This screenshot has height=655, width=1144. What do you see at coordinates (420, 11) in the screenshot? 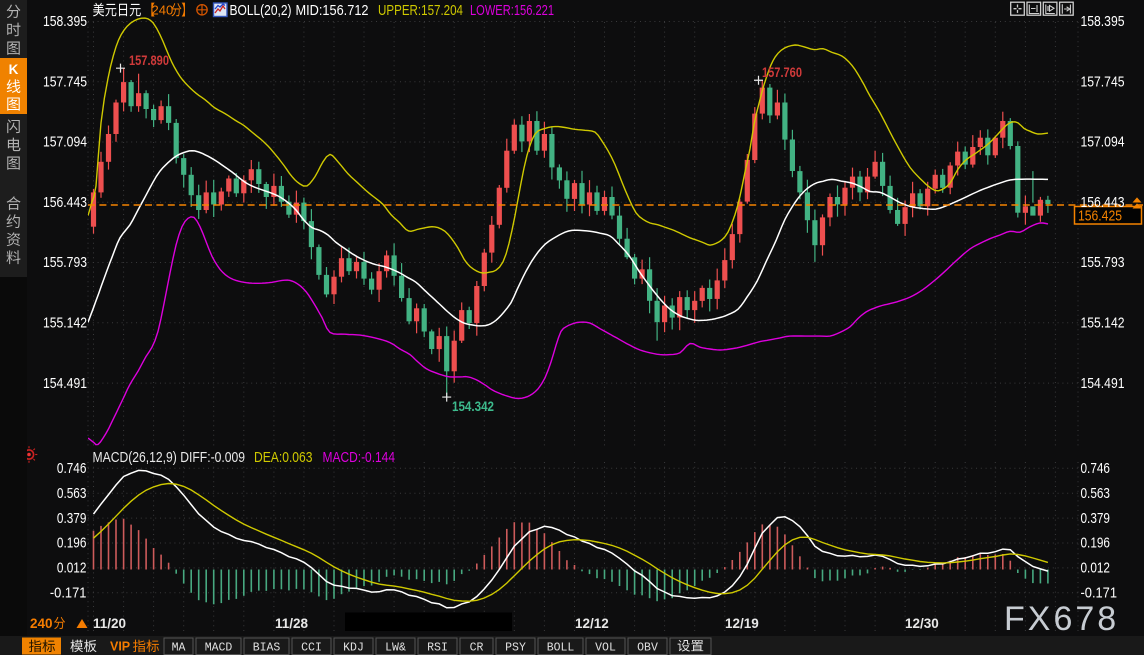
I see `svg-text: UPPER:157.204` at bounding box center [420, 11].